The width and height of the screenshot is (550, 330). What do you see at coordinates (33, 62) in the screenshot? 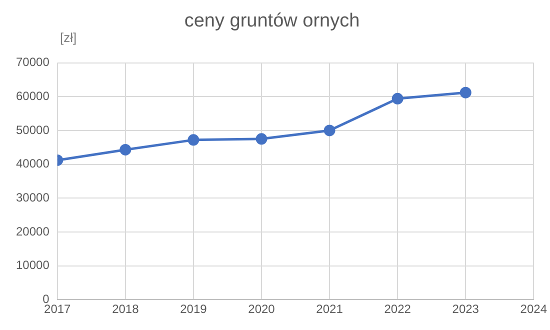
I see `y-tick-label: 70000` at bounding box center [33, 62].